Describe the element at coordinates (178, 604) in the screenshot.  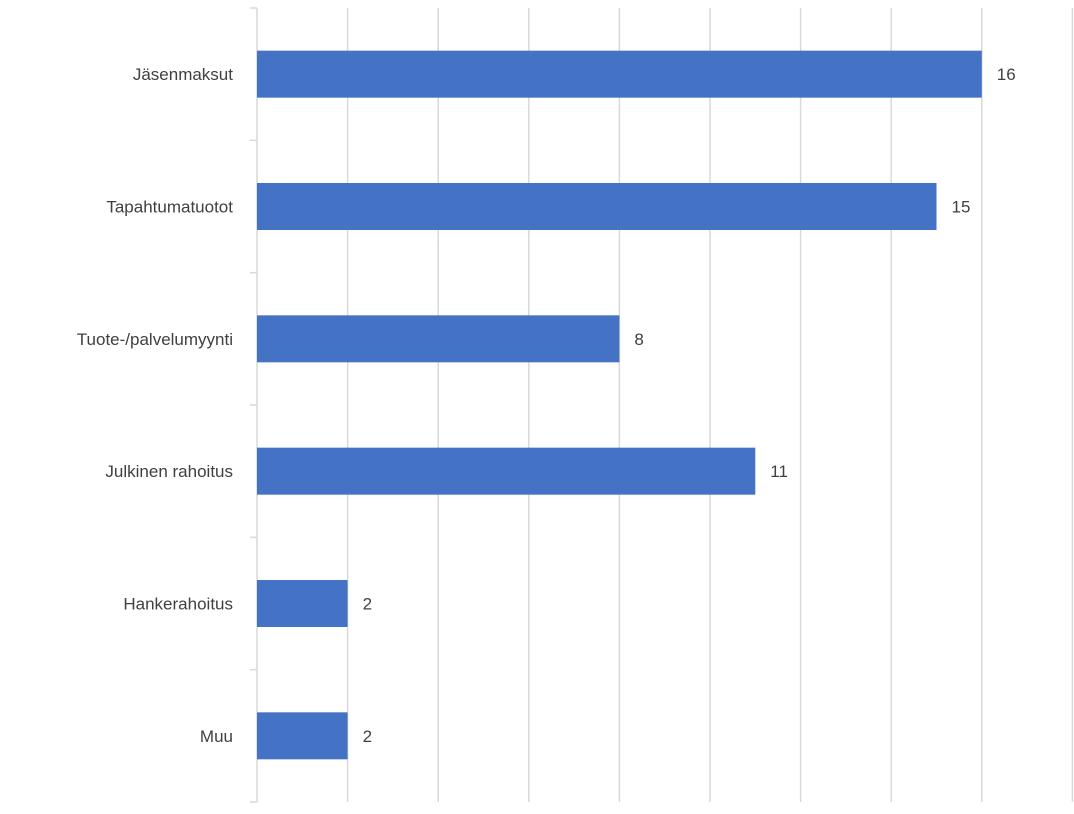
I see `category-label: Hankerahoitus` at that location.